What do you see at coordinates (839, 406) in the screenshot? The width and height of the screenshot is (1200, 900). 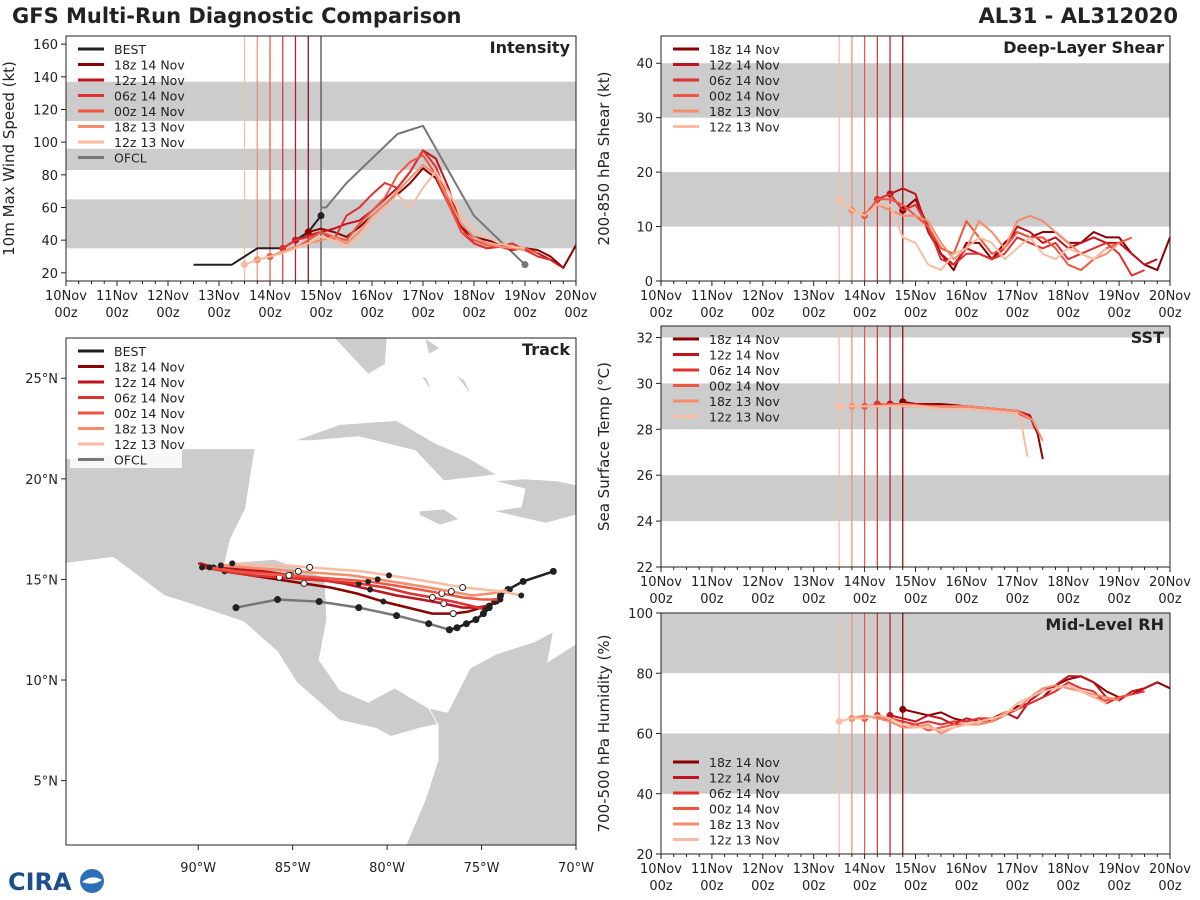 I see `sst-series-marker` at bounding box center [839, 406].